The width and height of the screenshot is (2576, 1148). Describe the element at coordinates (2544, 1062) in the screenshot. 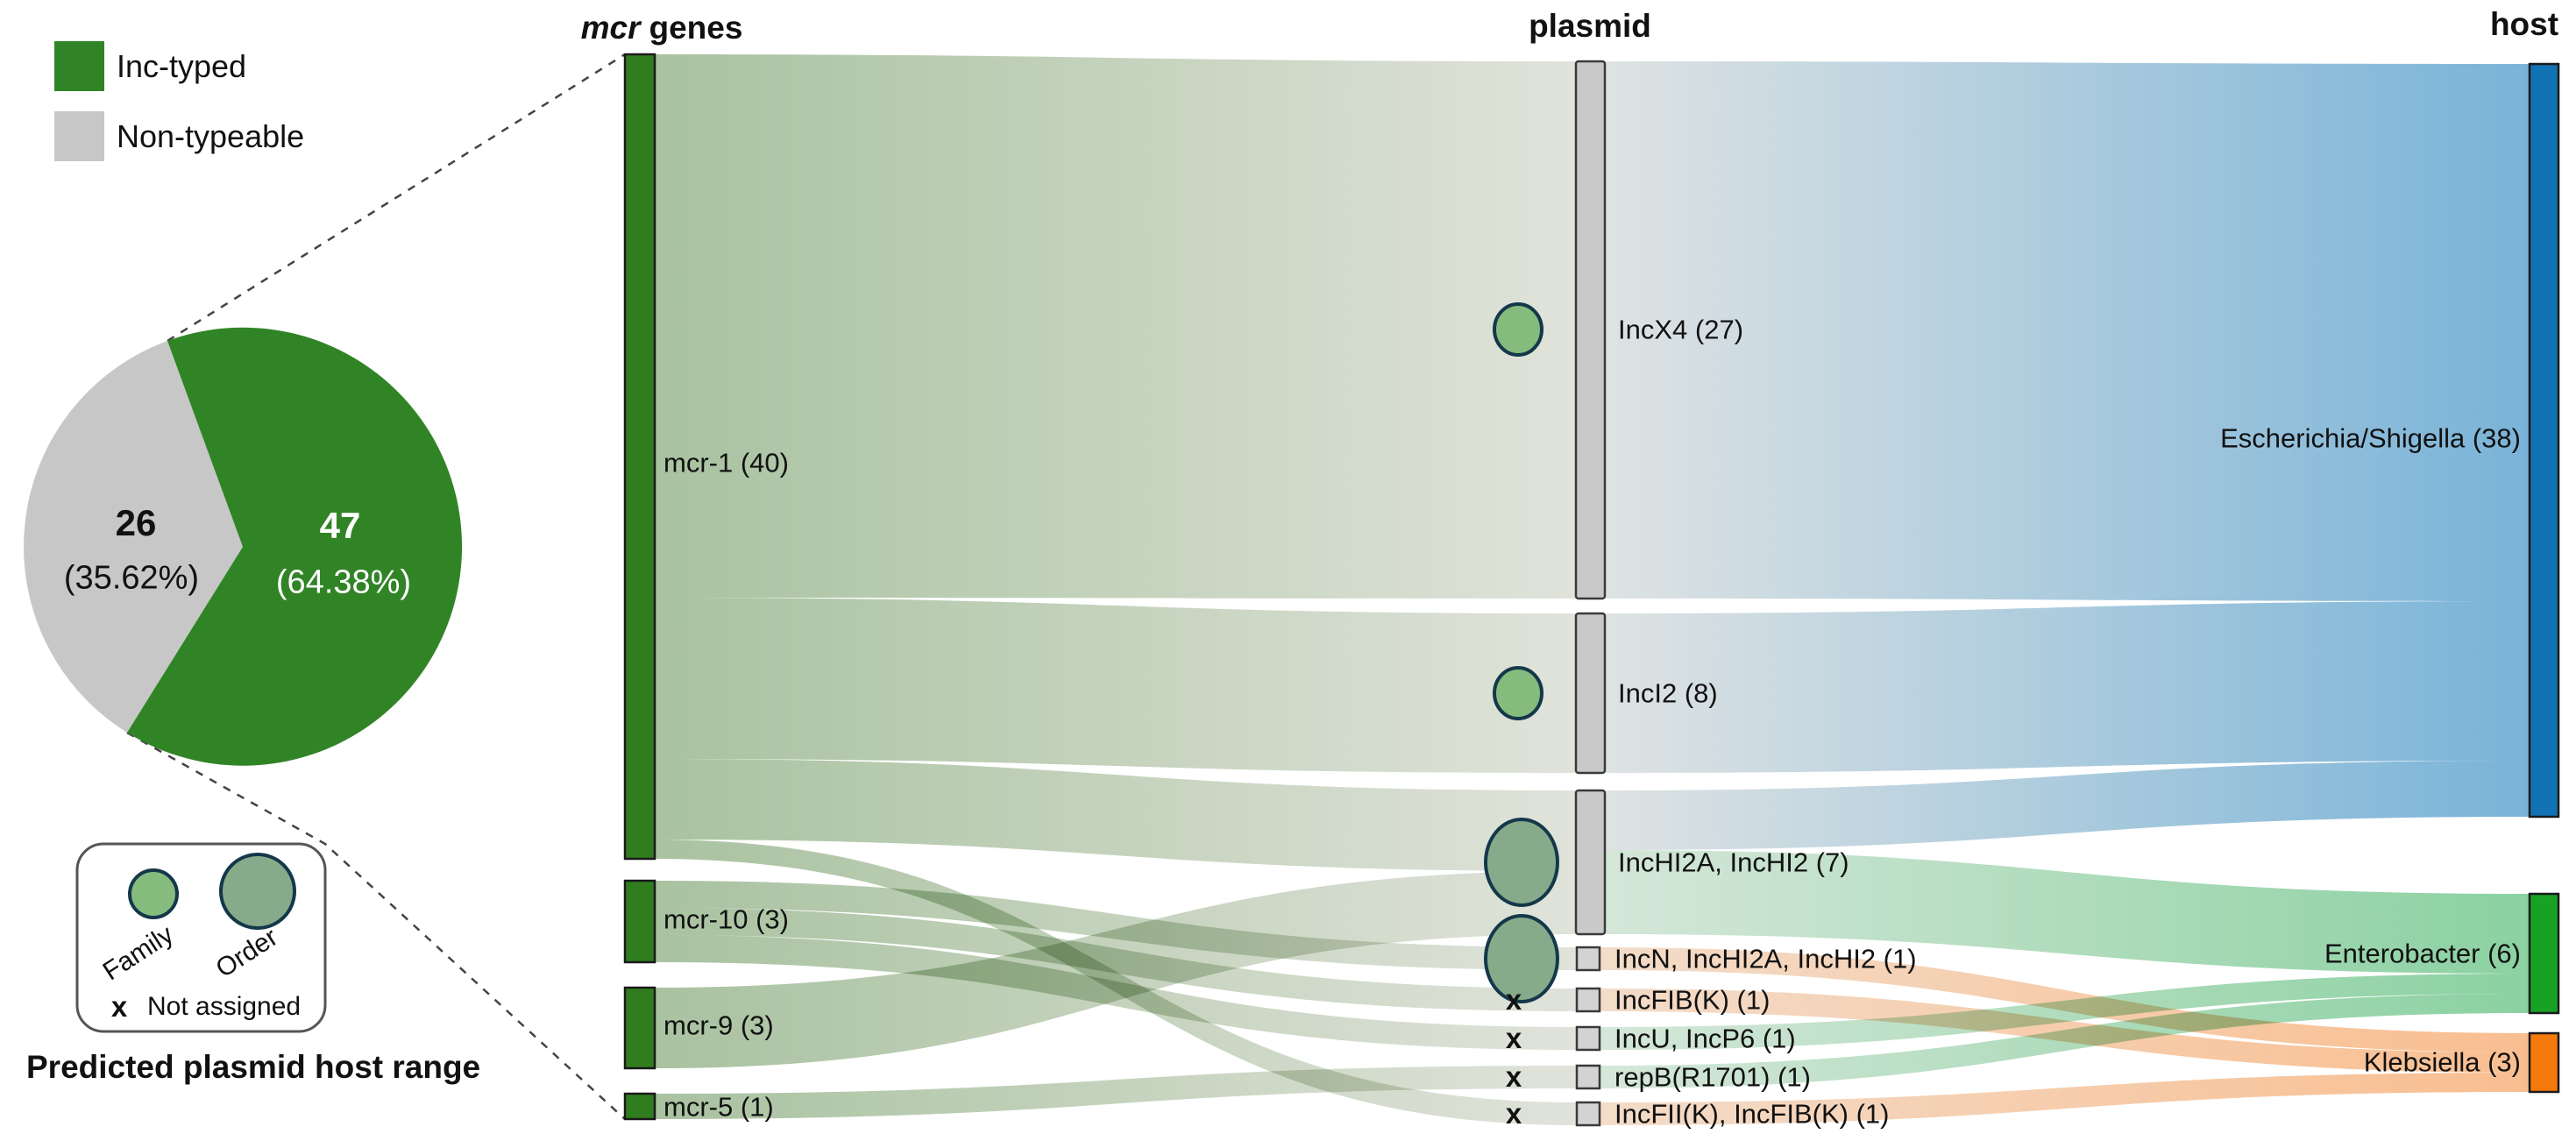

I see `node-klebsiella` at that location.